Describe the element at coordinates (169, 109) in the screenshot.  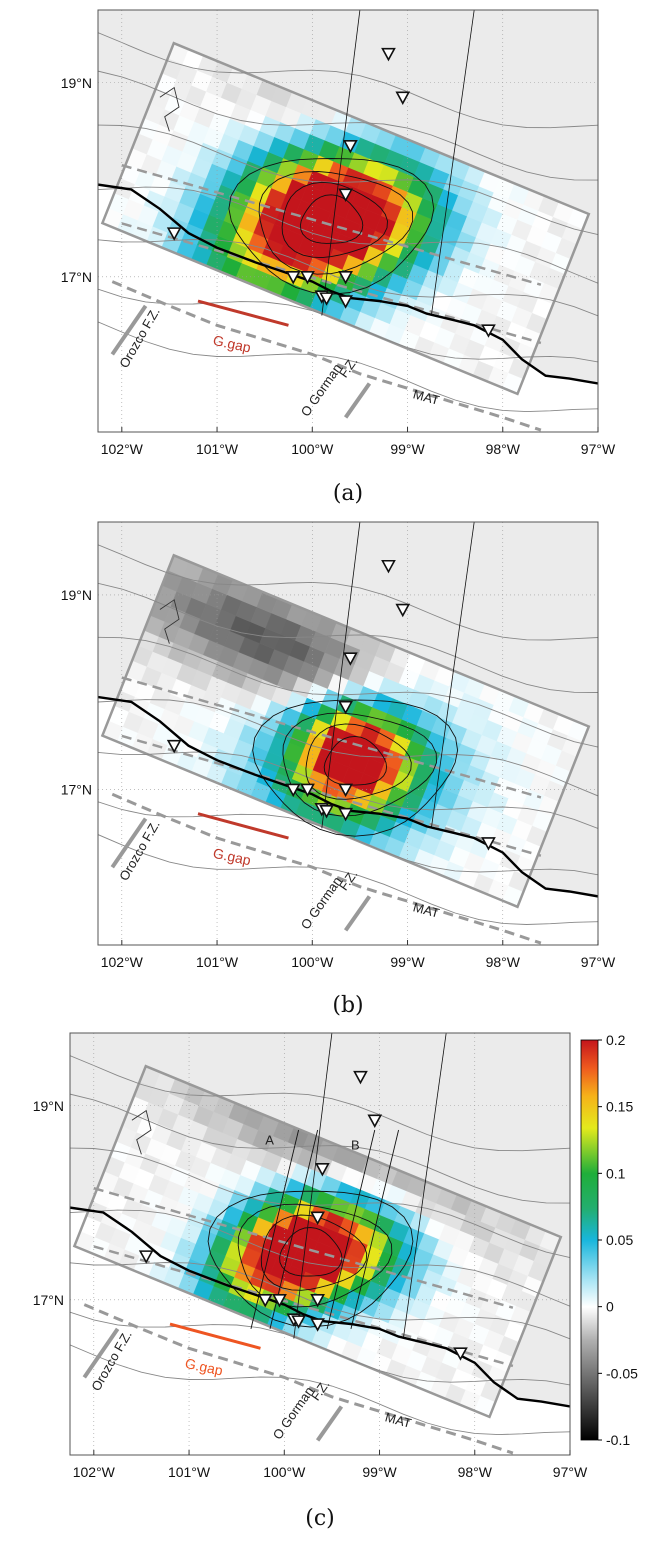
I see `lake-outline` at that location.